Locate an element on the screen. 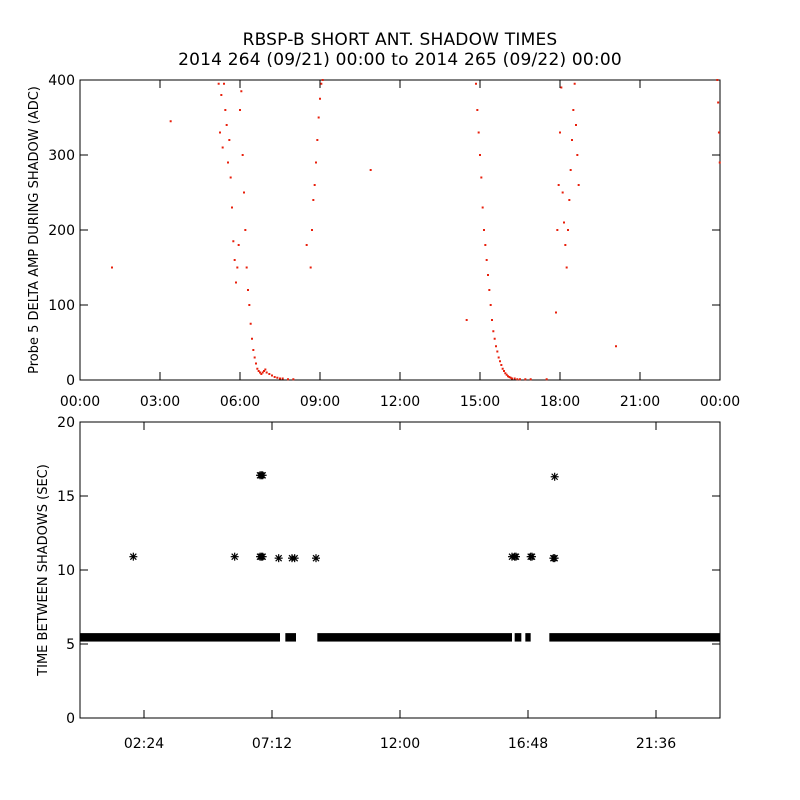 Image resolution: width=800 pixels, height=800 pixels. x-tick-label: 00:00 is located at coordinates (720, 402).